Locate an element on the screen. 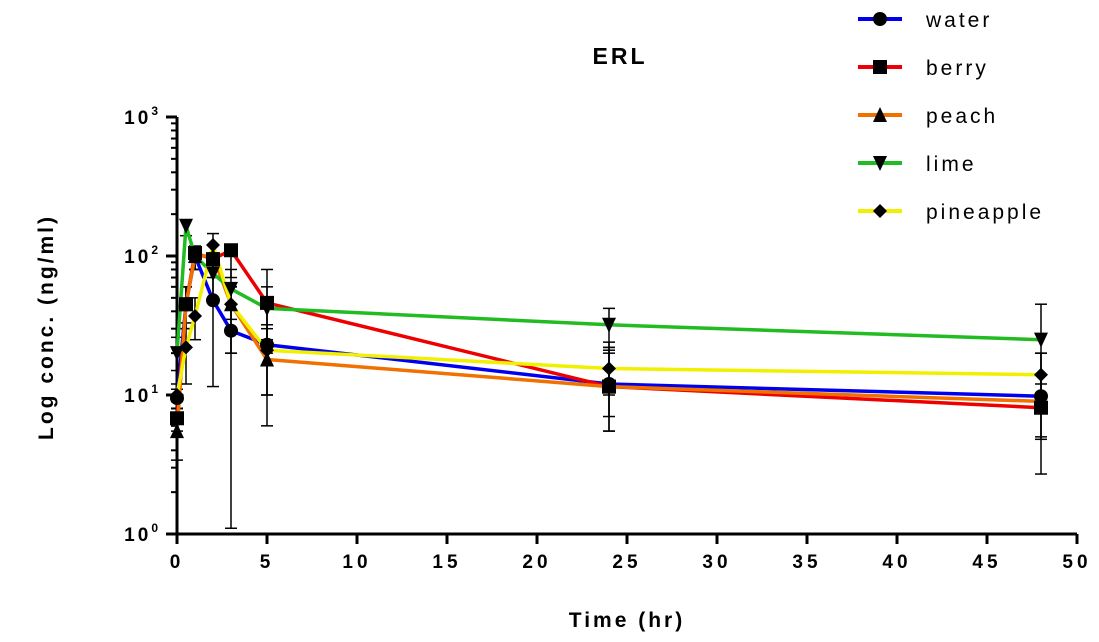 This screenshot has height=642, width=1099. legend-label-peach: peach is located at coordinates (962, 116).